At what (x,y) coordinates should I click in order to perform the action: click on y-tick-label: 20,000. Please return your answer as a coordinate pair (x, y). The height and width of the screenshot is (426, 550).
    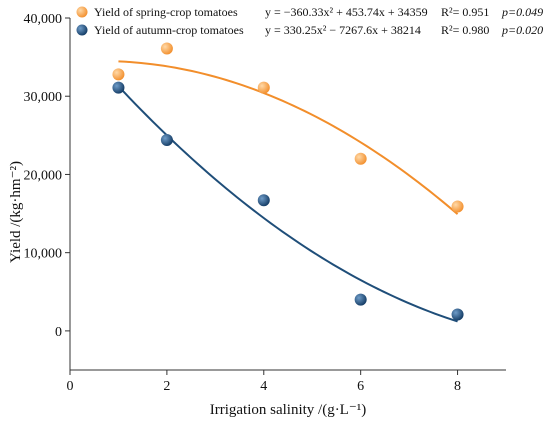
    Looking at the image, I should click on (43, 175).